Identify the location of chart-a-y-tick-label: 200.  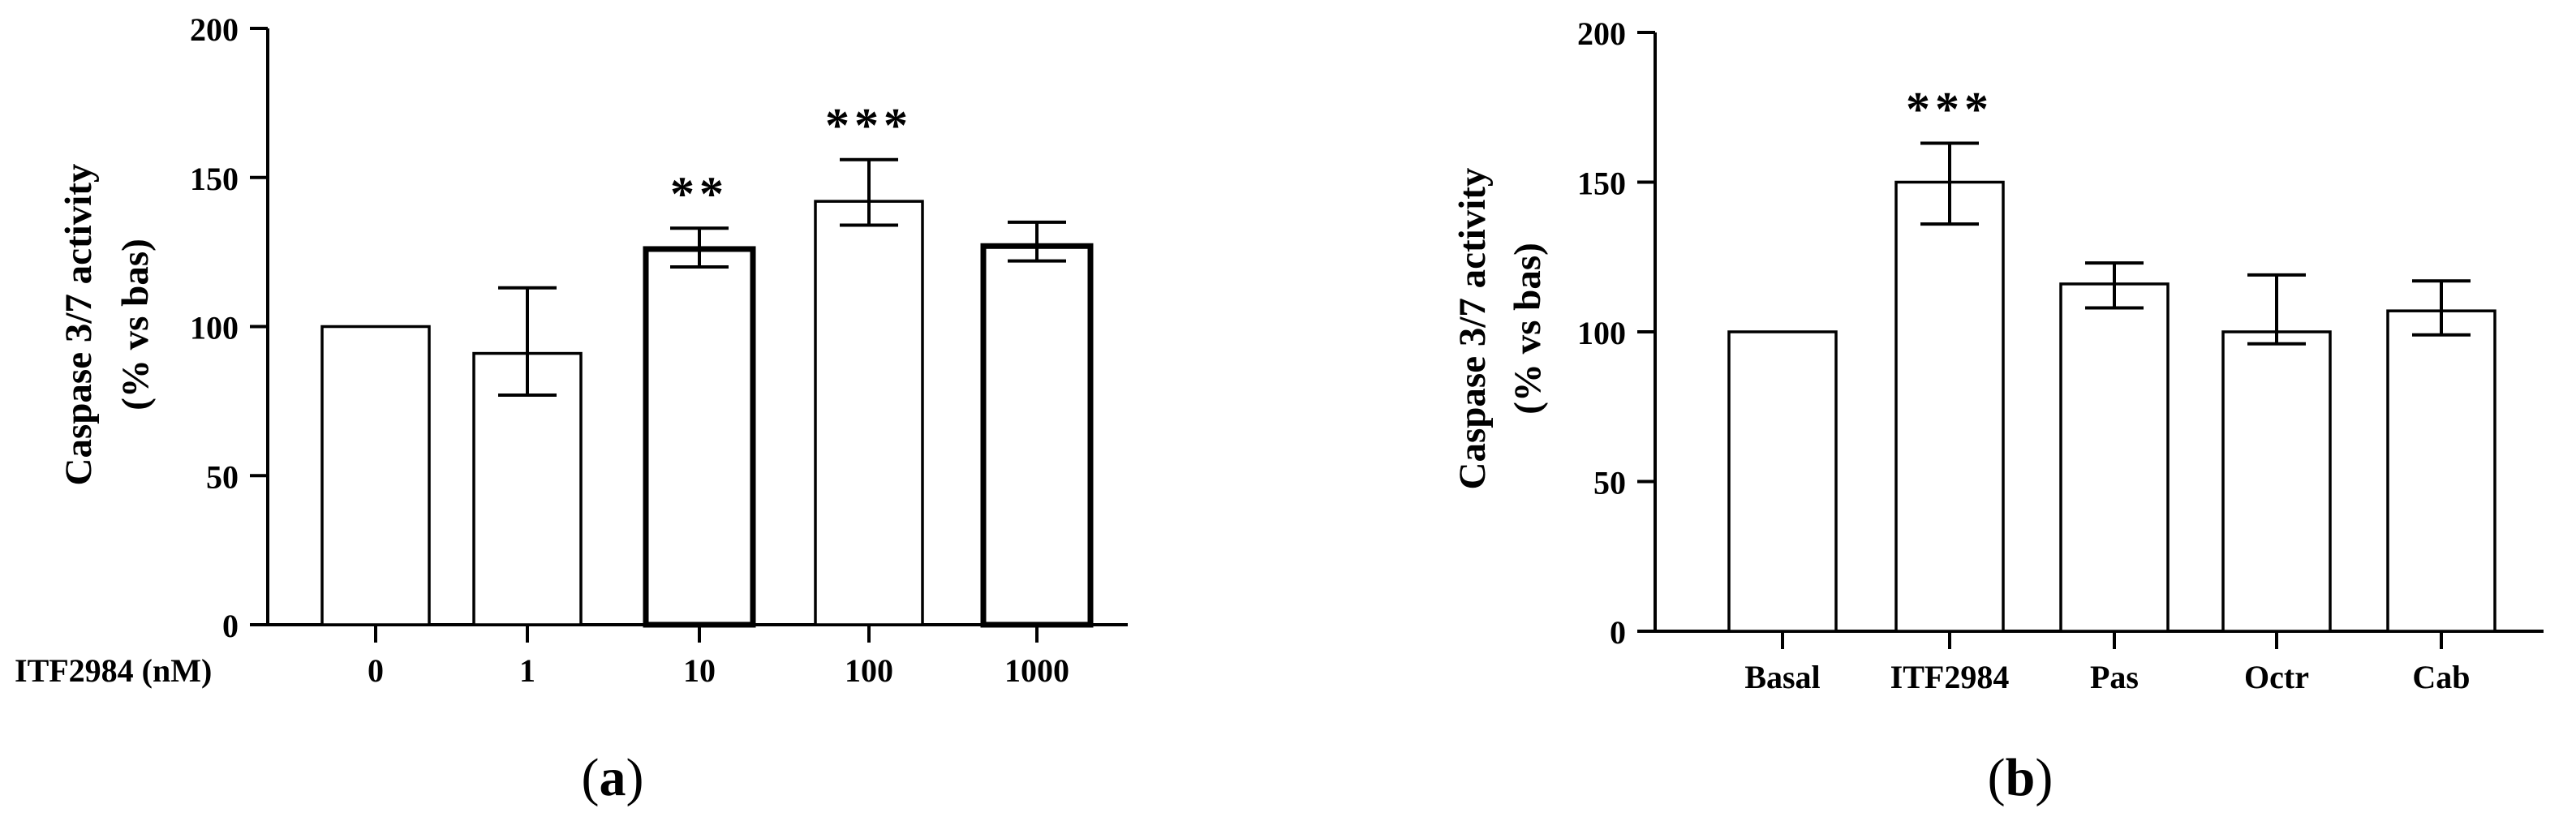
(215, 29).